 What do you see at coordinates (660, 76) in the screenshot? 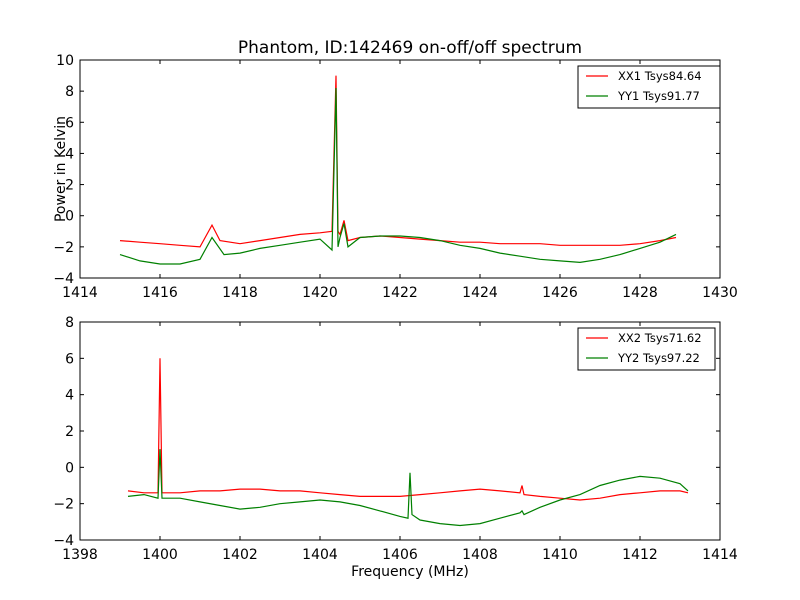
I see `legend-label: XX1 Tsys84.64` at bounding box center [660, 76].